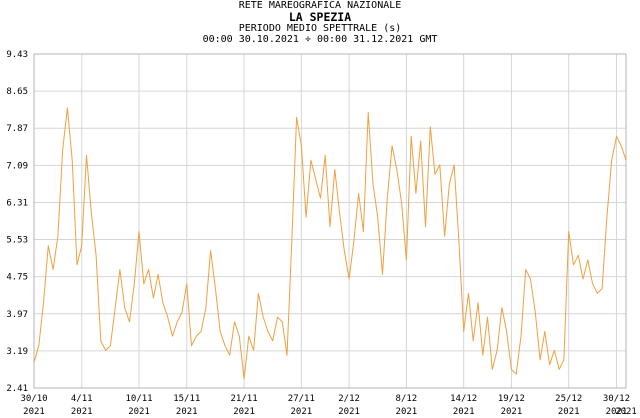 This screenshot has height=418, width=640. Describe the element at coordinates (17, 222) in the screenshot. I see `y-axis-tick-labels: 2.41 3.19 3.97 4.75 5.53 6.31 7.09 7.87 8.65 9.43` at that location.